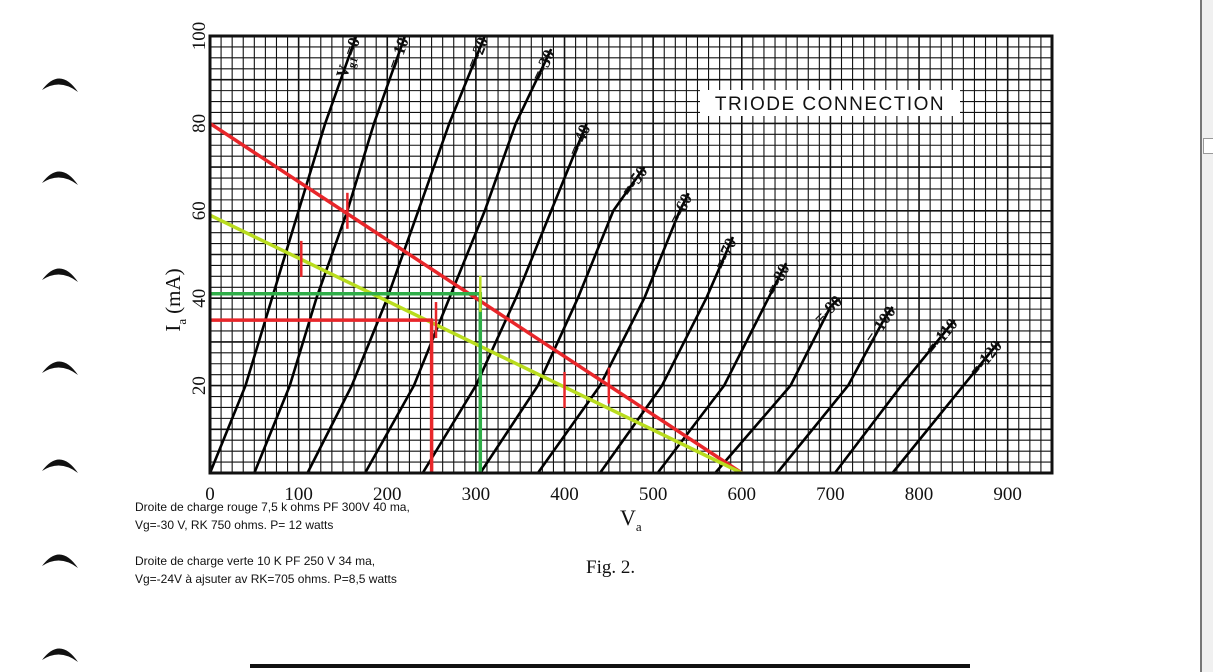 The image size is (1213, 672). I want to click on curve-label: =-80, so click(778, 278).